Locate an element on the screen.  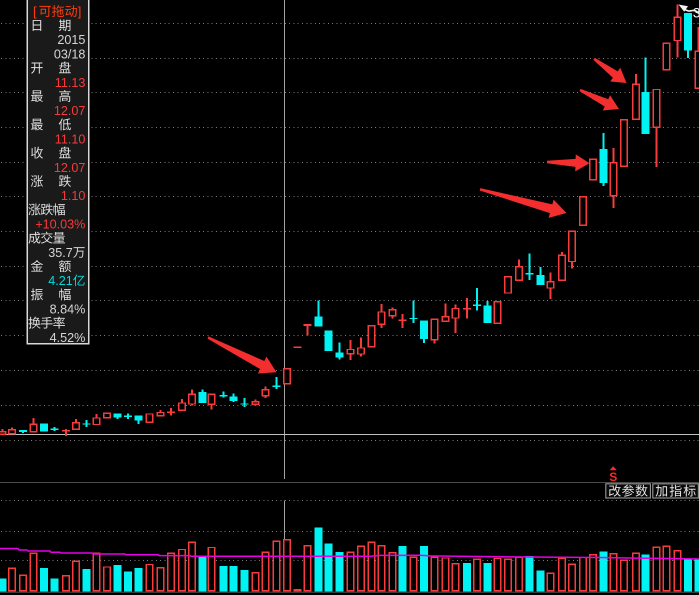
svg-text: 11.10 is located at coordinates (70, 139).